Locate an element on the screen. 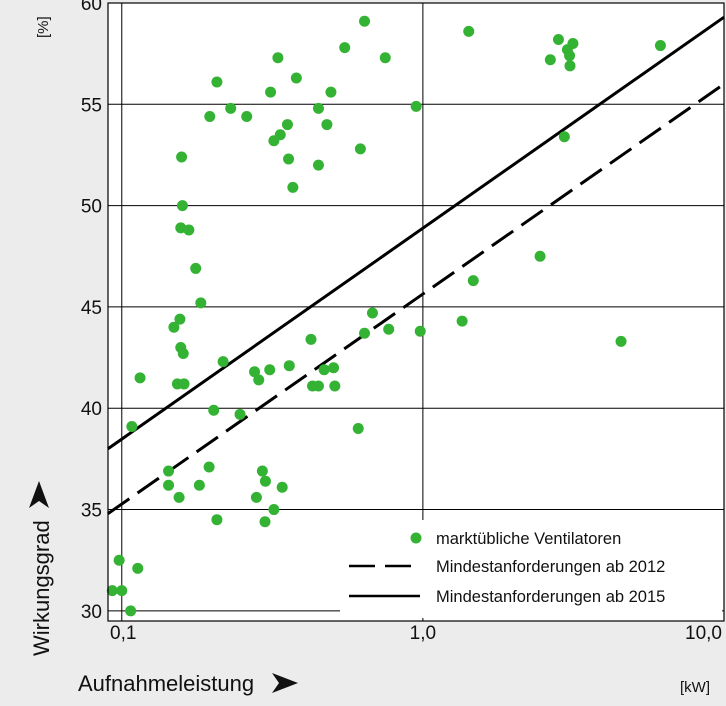 The height and width of the screenshot is (706, 726). legend-label-points: marktübliche Ventilatoren is located at coordinates (528, 539).